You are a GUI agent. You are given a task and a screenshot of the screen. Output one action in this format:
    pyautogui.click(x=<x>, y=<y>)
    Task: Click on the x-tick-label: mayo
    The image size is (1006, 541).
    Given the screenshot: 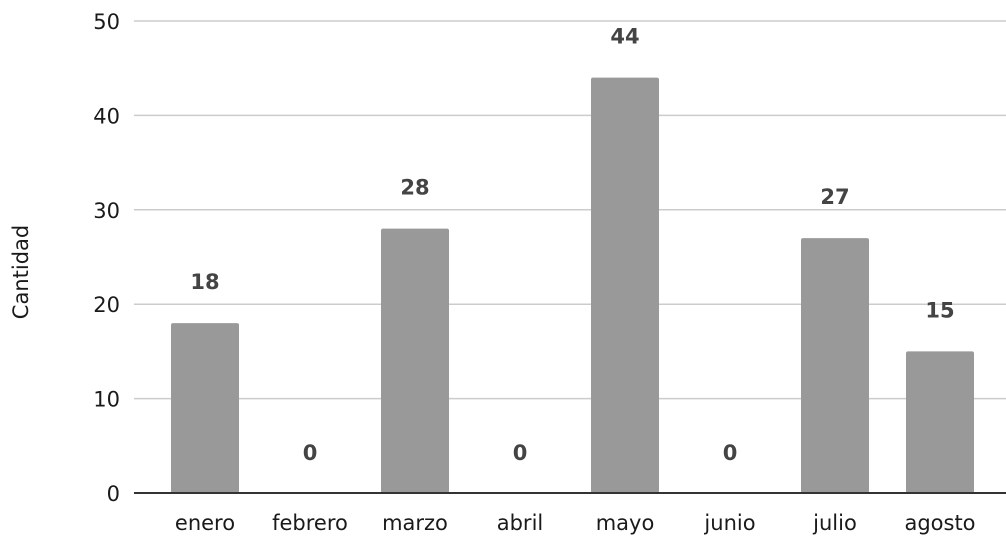 What is the action you would take?
    pyautogui.click(x=625, y=523)
    